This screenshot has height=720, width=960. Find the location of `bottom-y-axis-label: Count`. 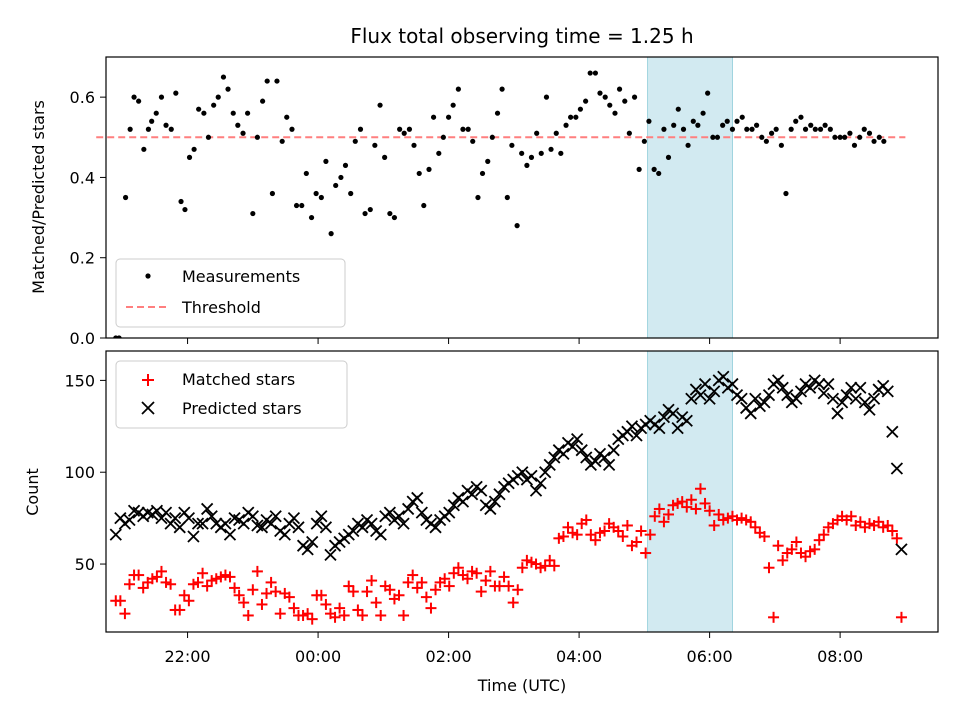

bottom-y-axis-label: Count is located at coordinates (32, 492).